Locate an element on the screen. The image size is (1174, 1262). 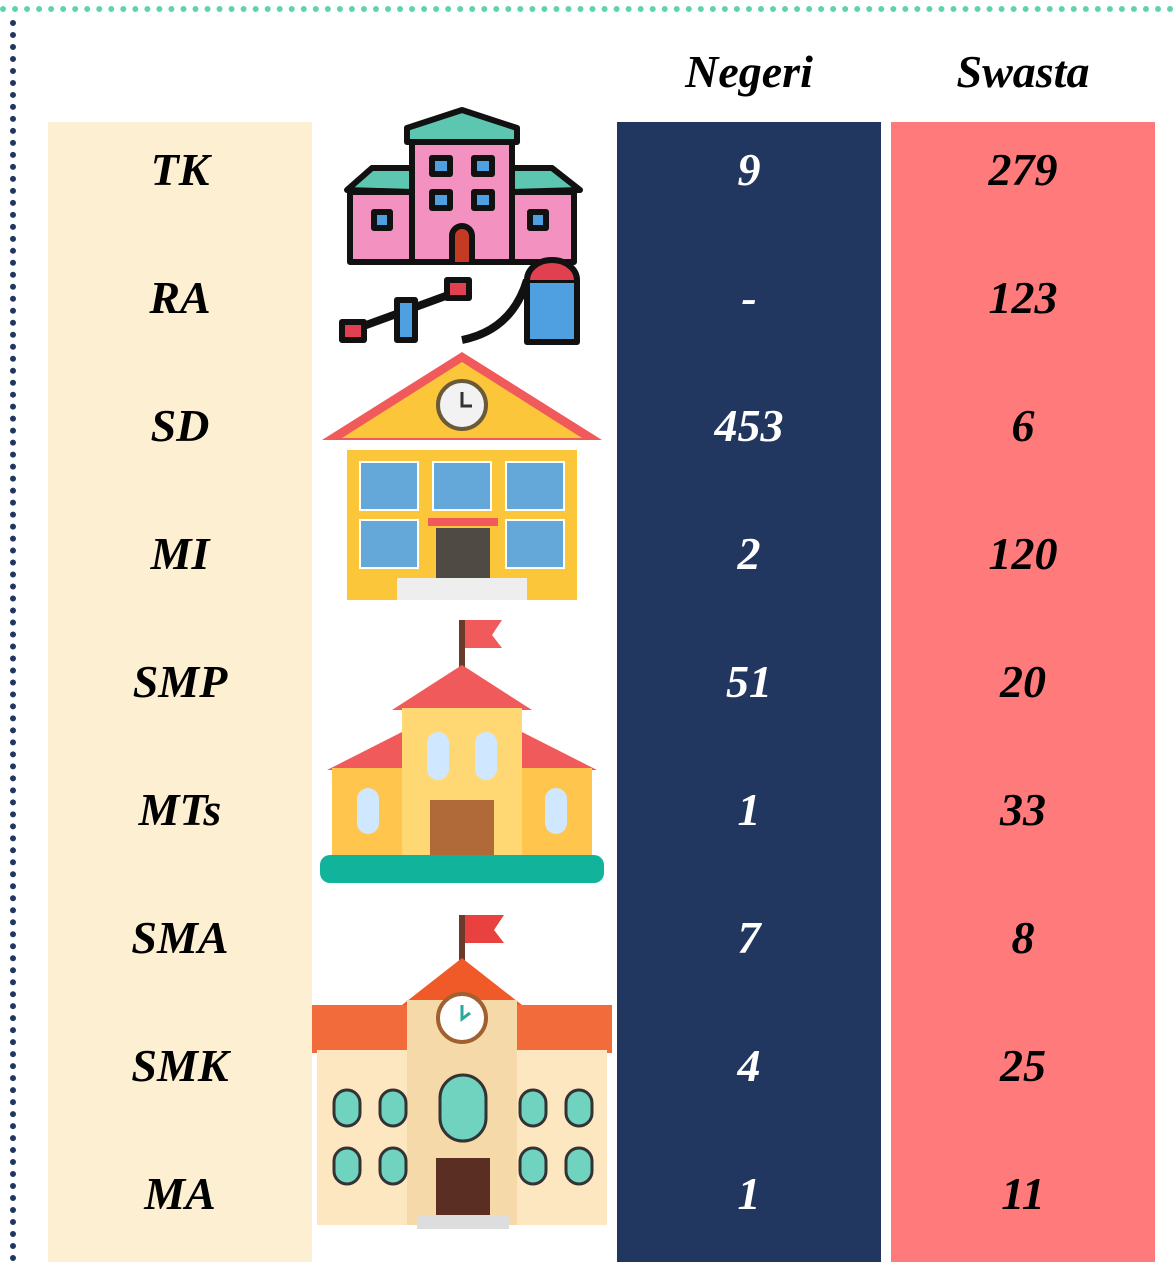
cell-text: MI is located at coordinates (180, 553).